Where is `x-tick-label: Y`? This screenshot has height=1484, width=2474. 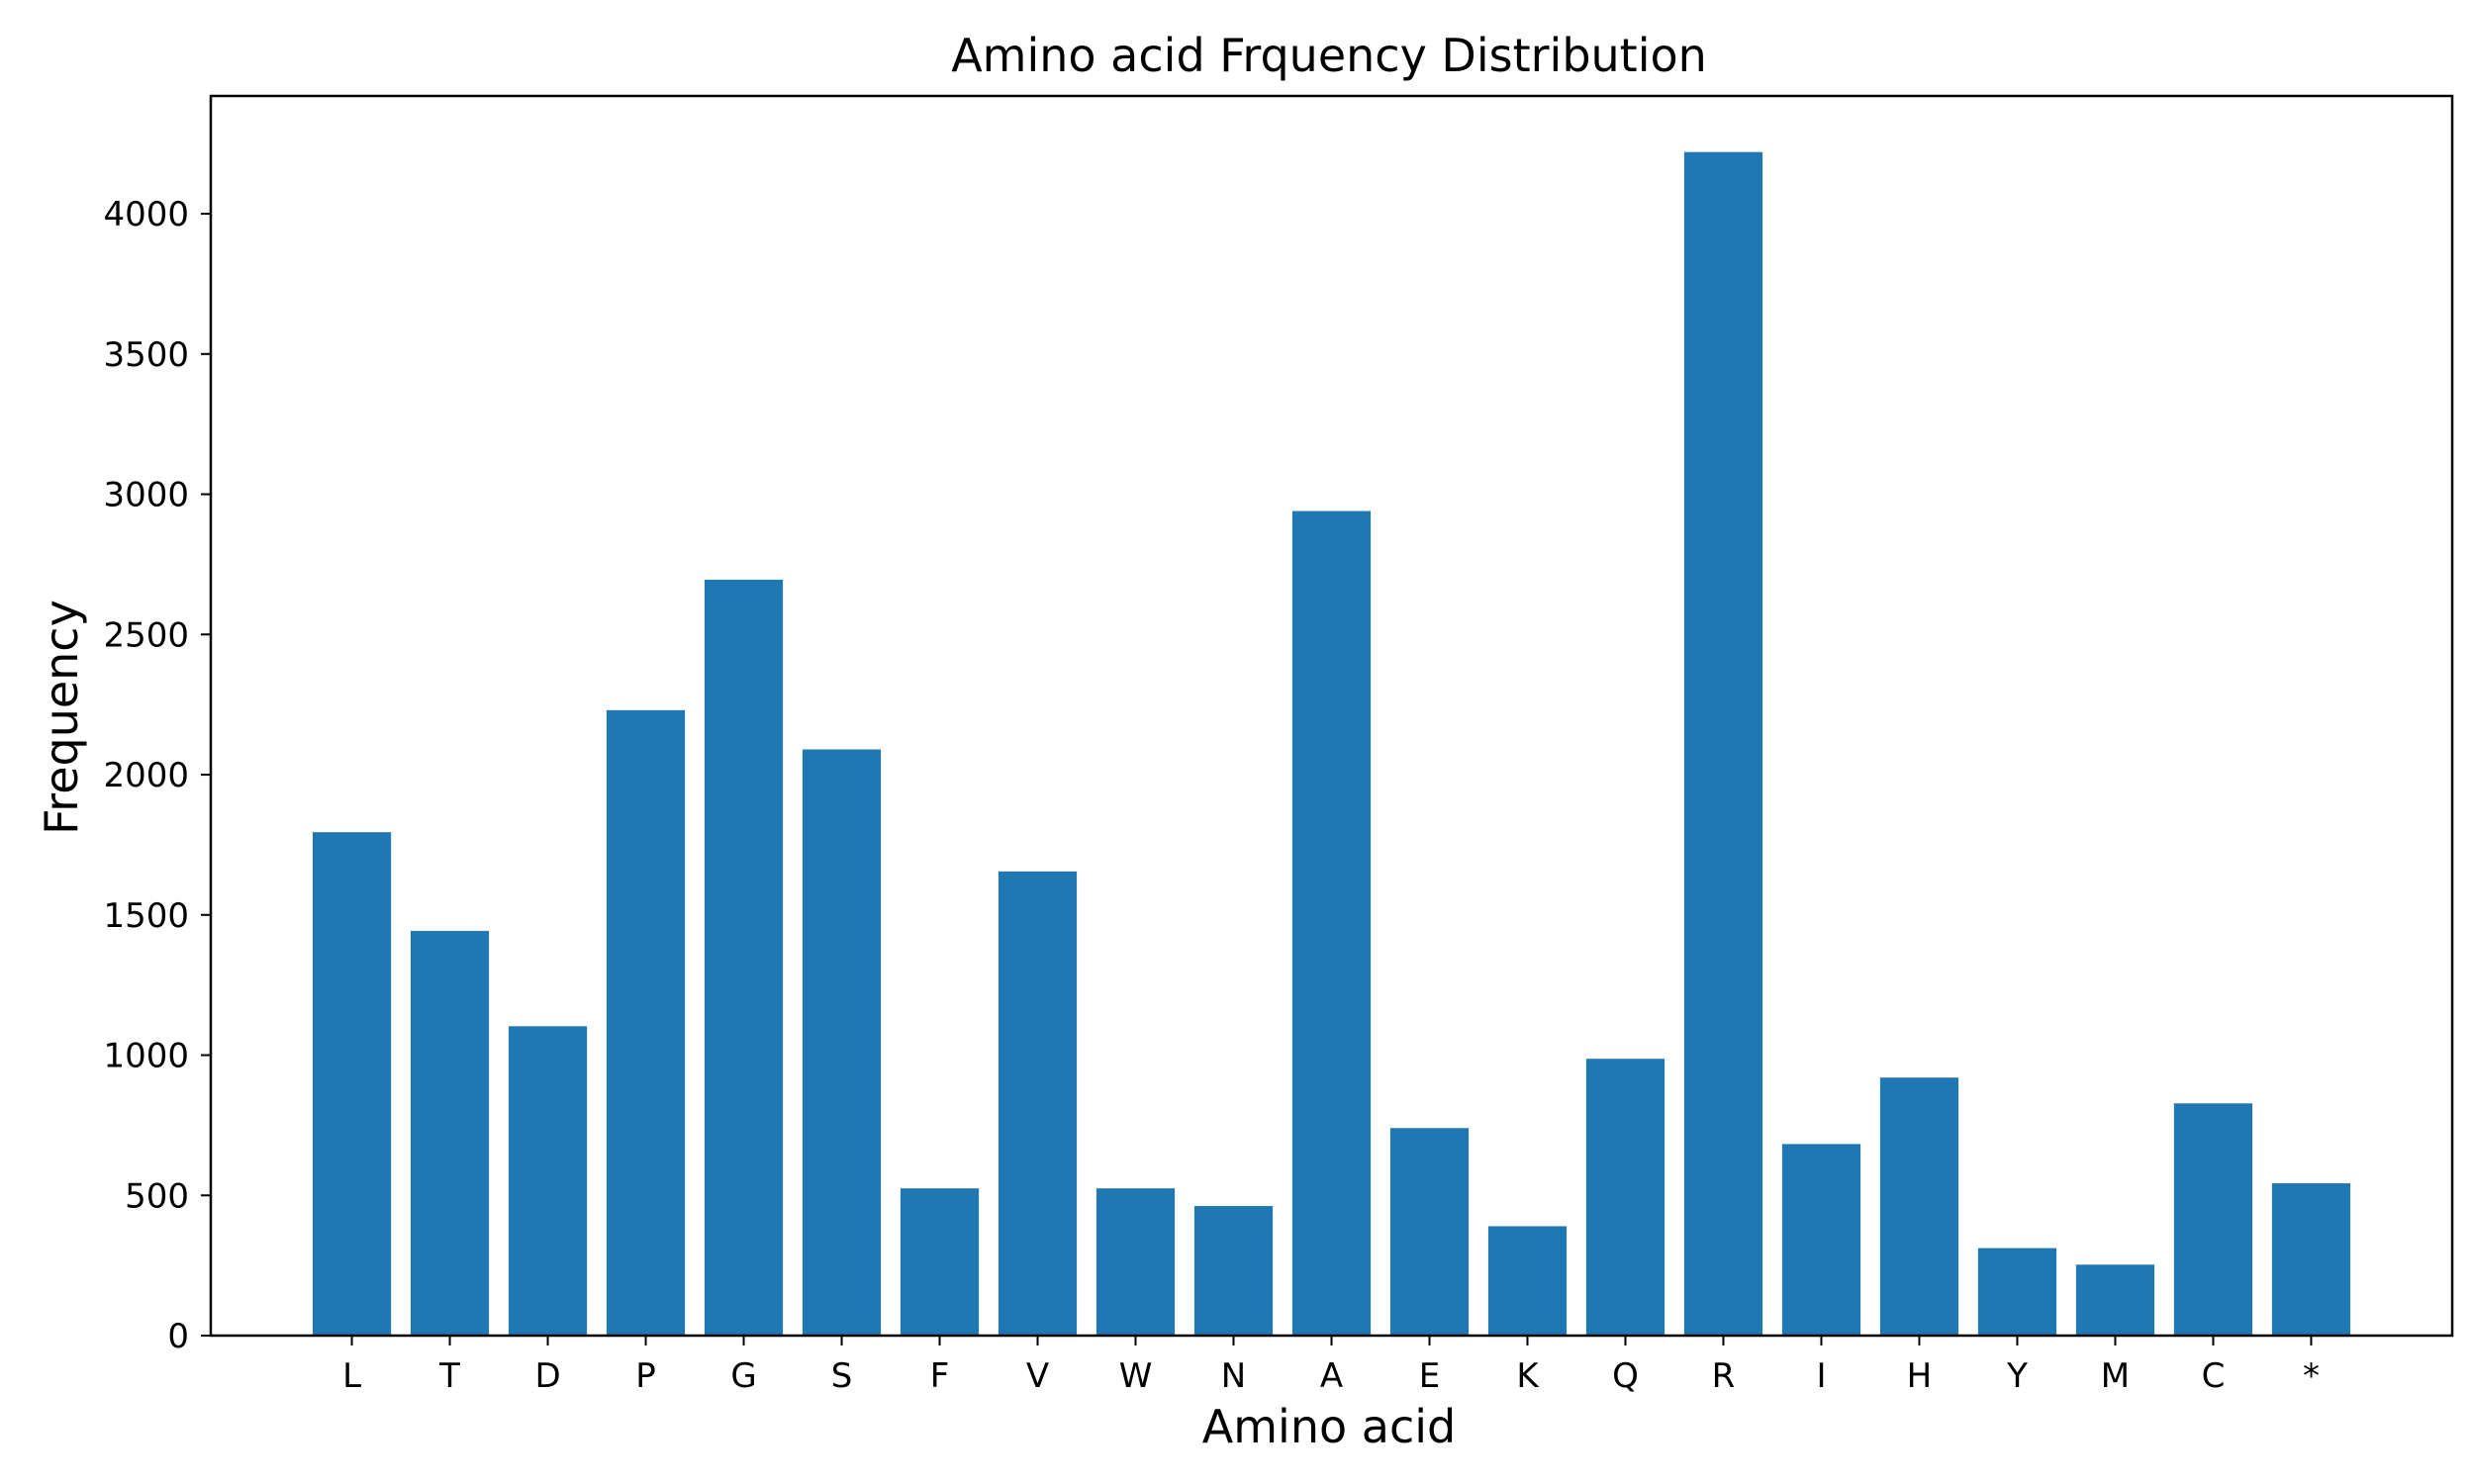
x-tick-label: Y is located at coordinates (2017, 1376).